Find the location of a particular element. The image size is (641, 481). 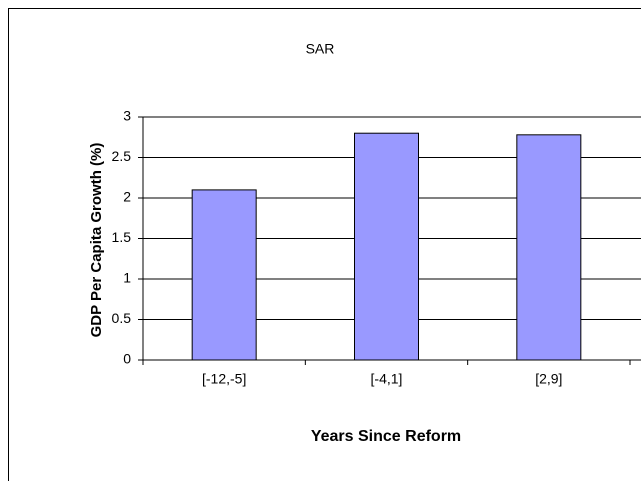

y-tick-label: 2 is located at coordinates (127, 197).